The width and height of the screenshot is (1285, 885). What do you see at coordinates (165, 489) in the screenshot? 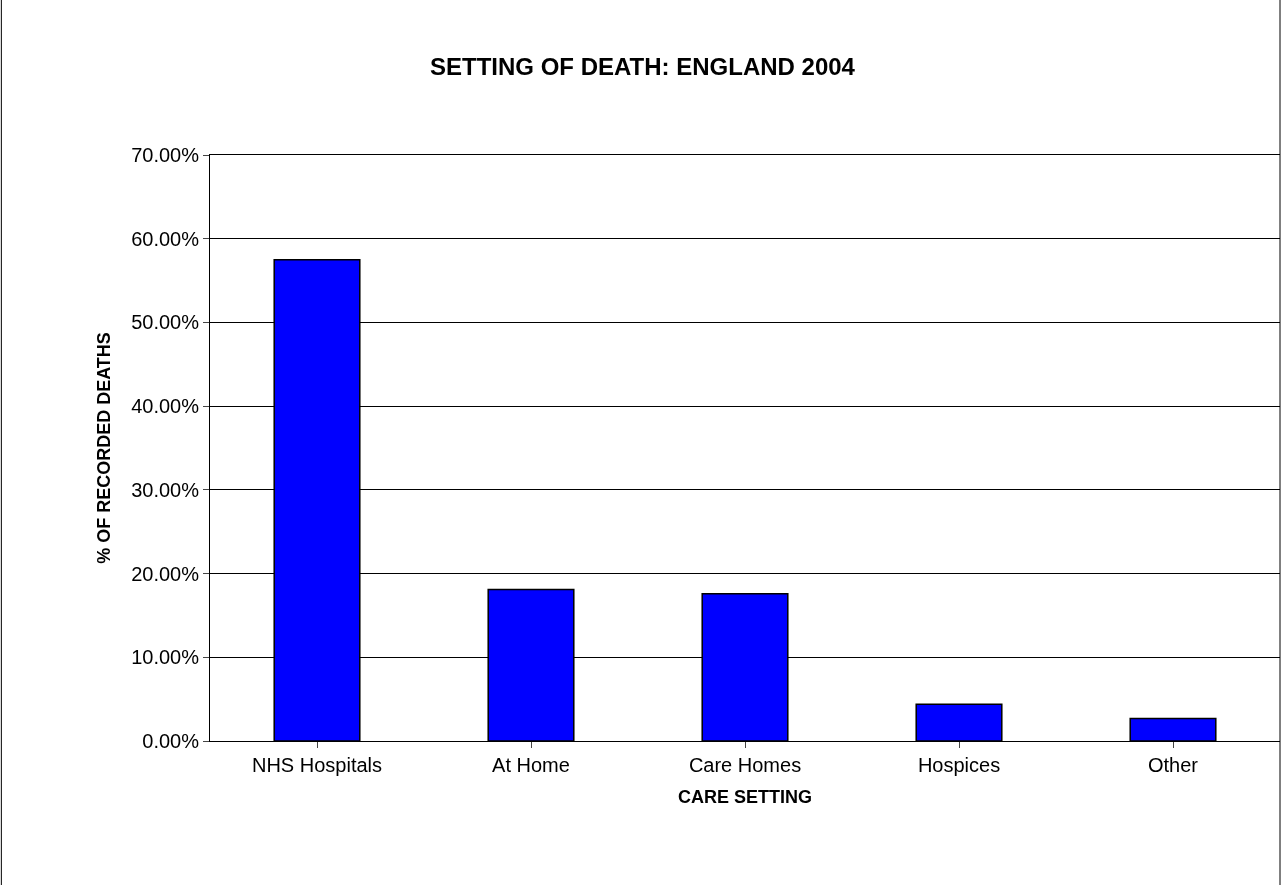
I see `y-tick-label: 30.00%` at bounding box center [165, 489].